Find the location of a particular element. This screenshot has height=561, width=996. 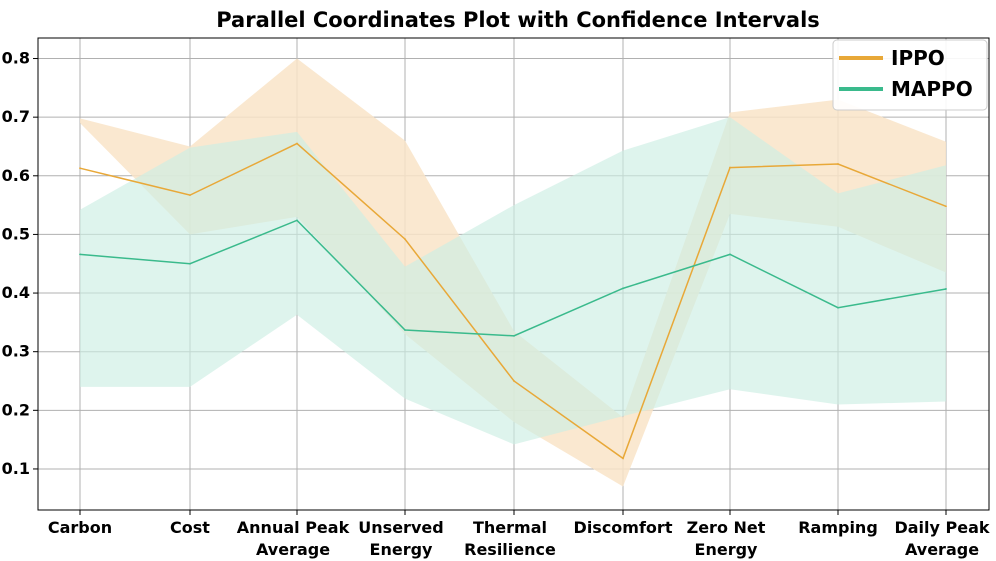

legend-label-mappo: MAPPO is located at coordinates (932, 89).